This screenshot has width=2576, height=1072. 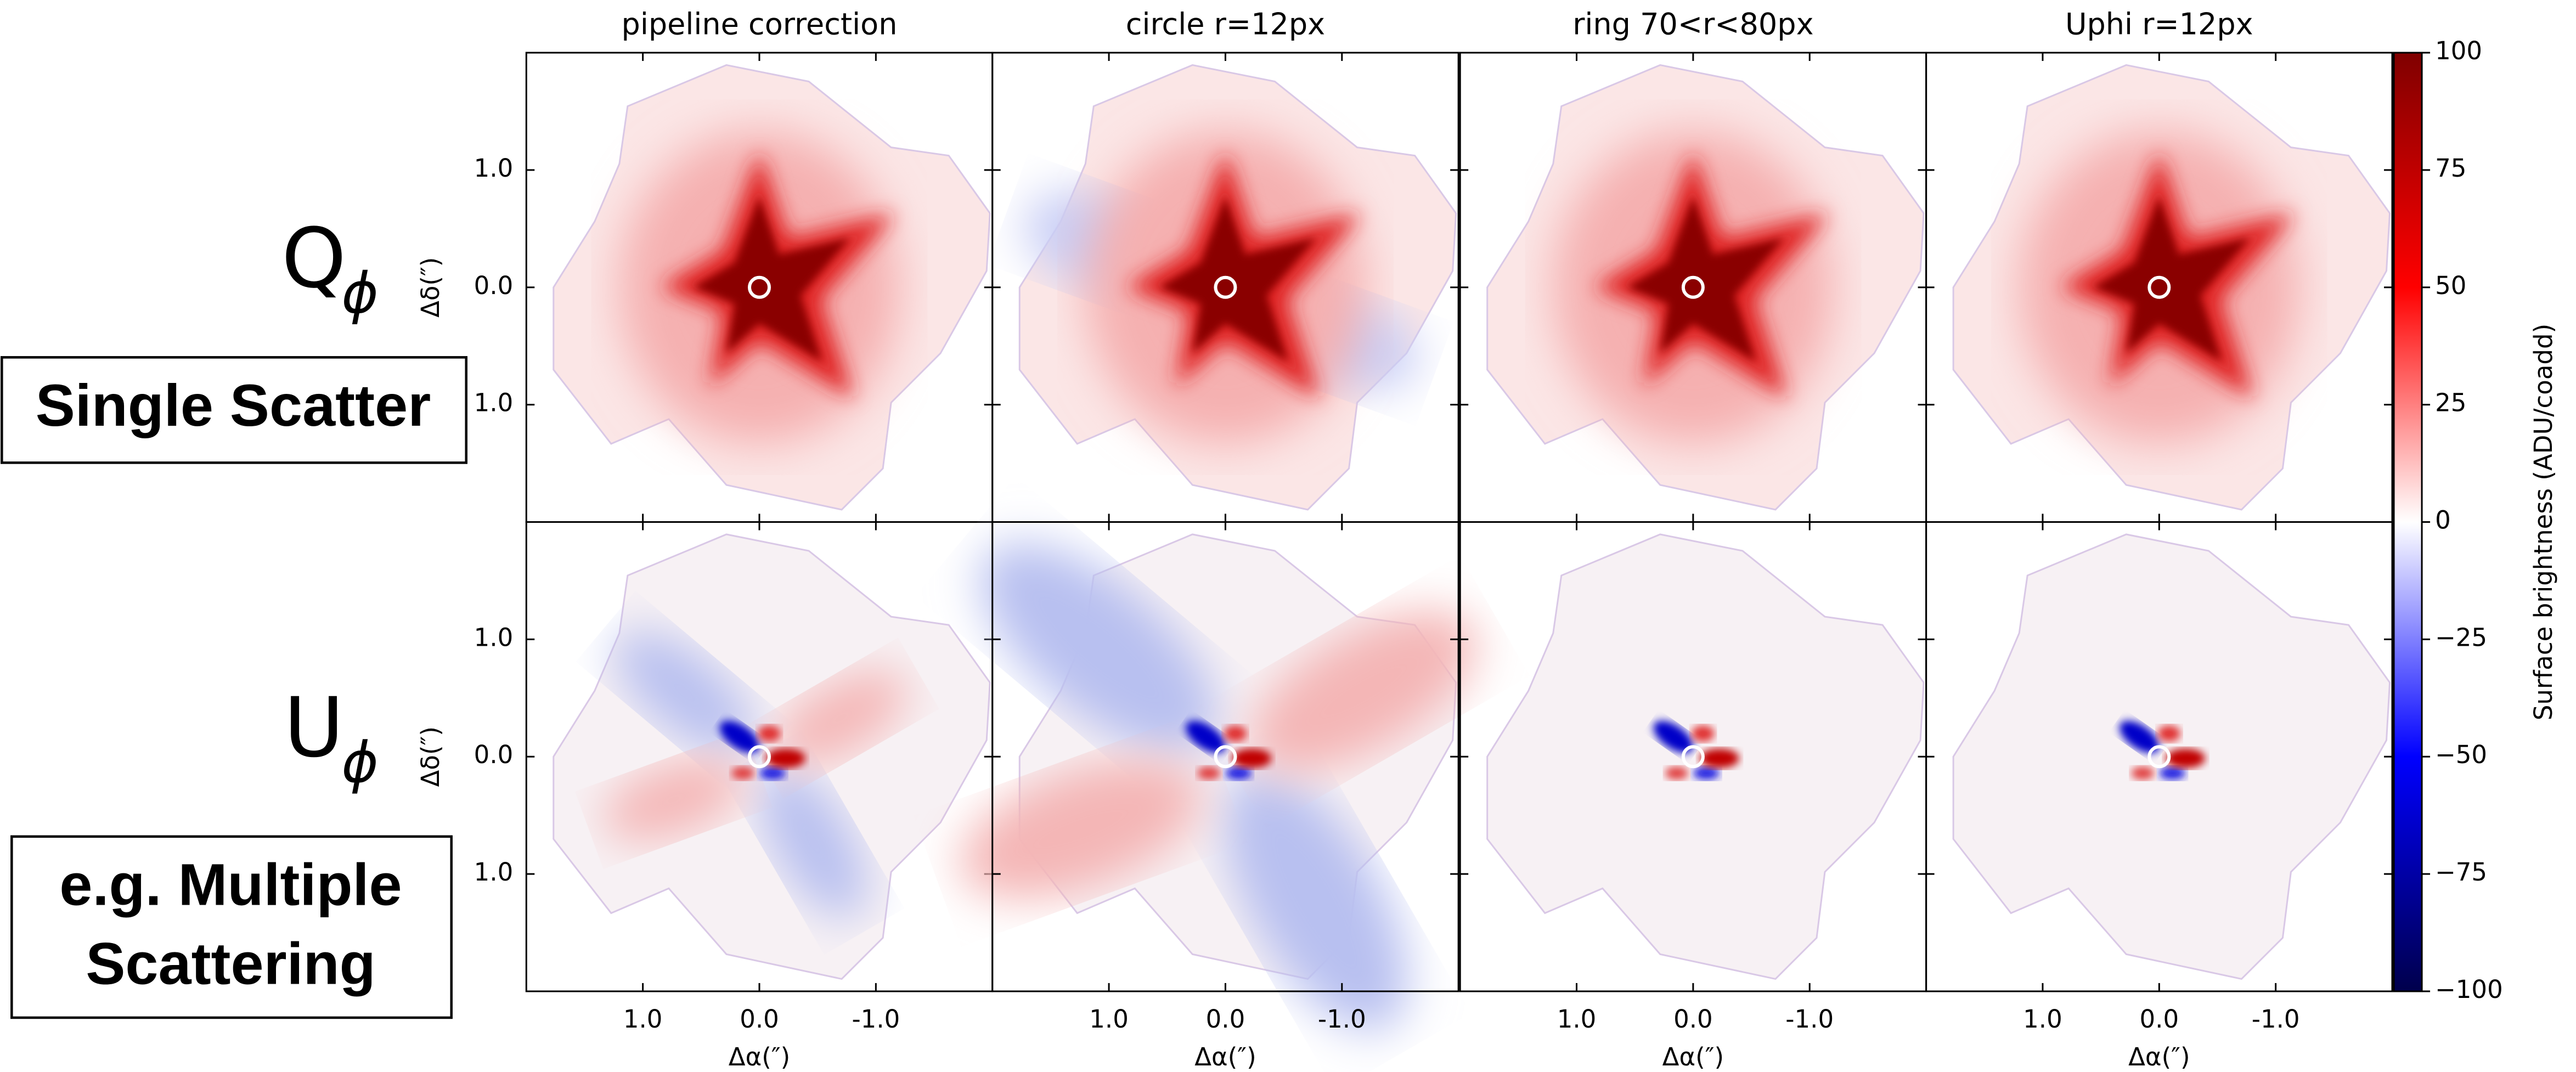 I want to click on row-label: Single Scatter, so click(x=234, y=405).